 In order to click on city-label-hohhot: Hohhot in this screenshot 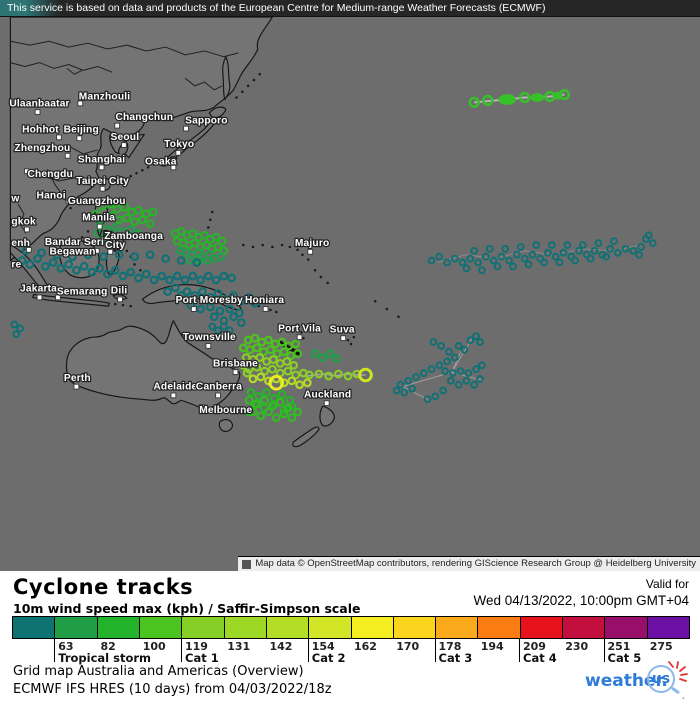, I will do `click(40, 129)`.